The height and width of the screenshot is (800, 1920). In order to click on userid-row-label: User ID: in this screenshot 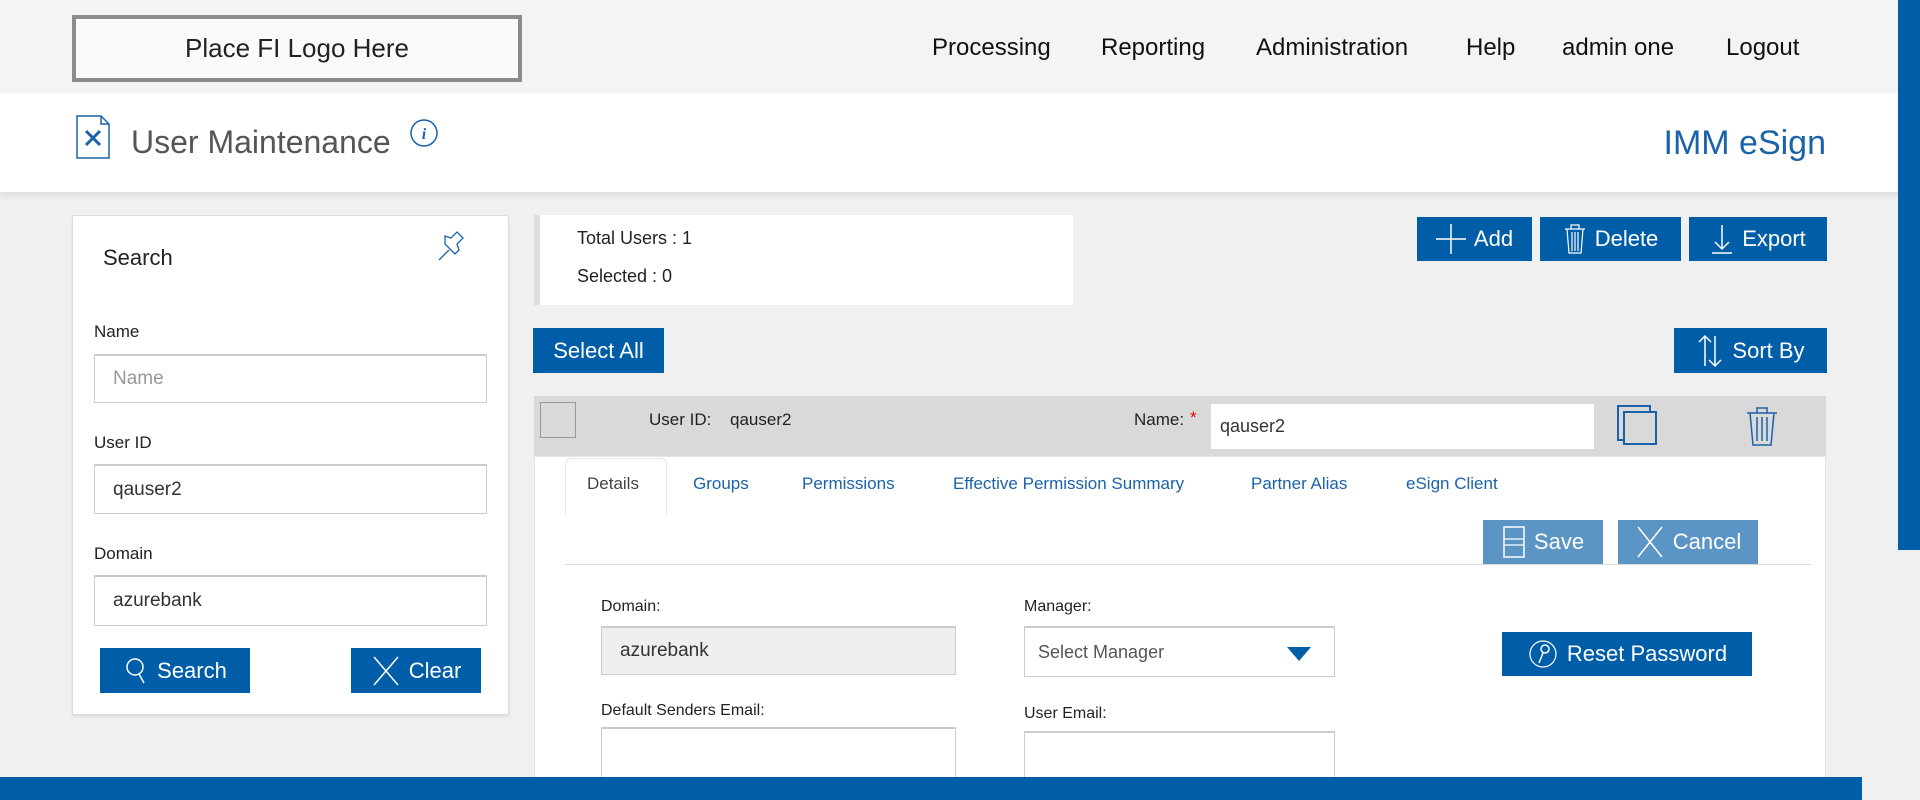, I will do `click(680, 419)`.